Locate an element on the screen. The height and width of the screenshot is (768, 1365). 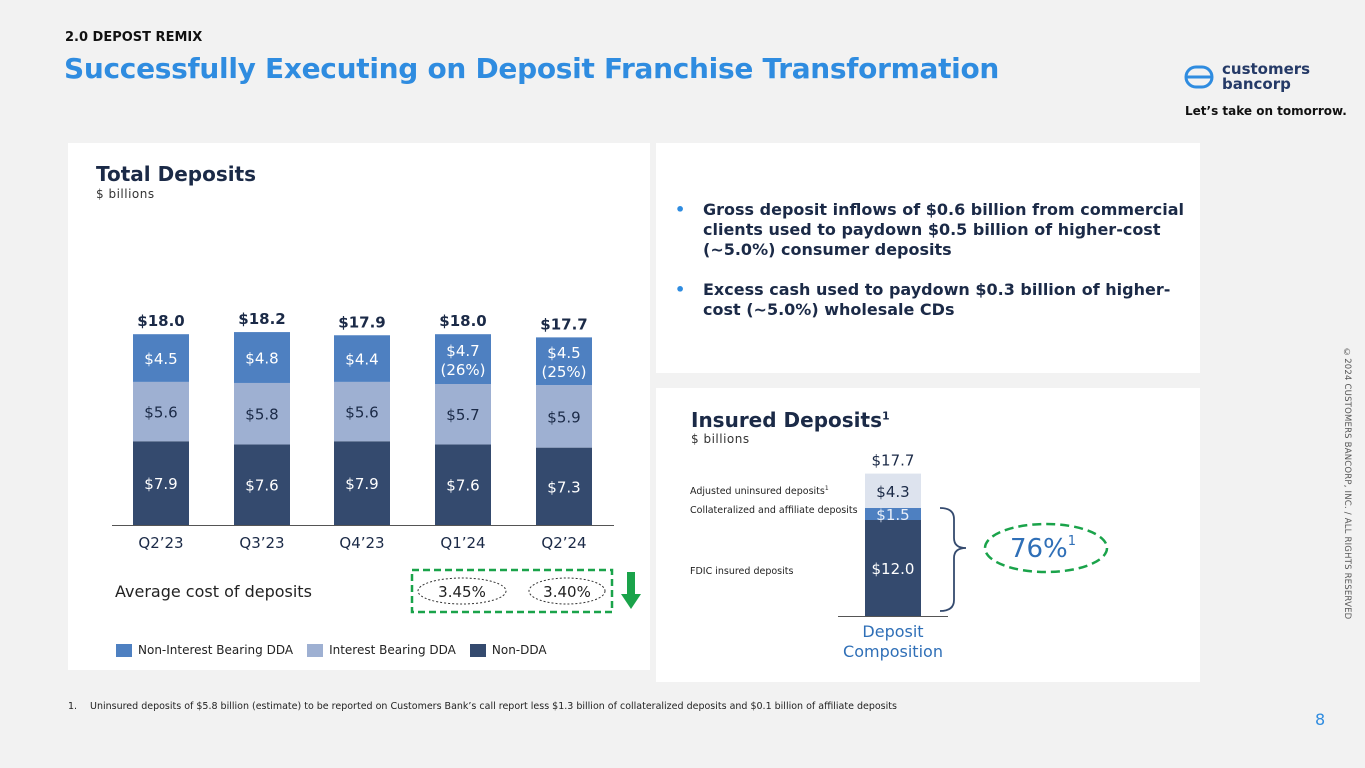
composition-category-label: Deposit is located at coordinates (892, 631).